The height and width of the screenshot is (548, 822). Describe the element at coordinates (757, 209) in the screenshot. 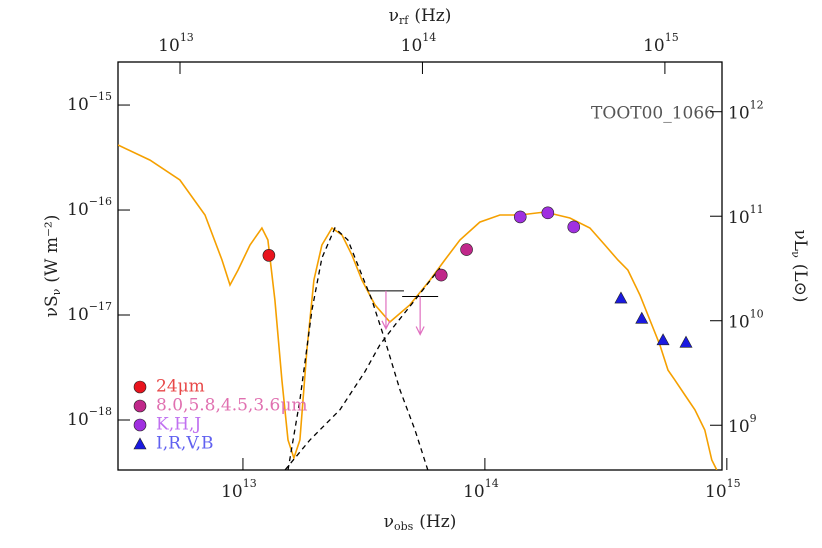

I see `y2-tick-label-exp: 11` at that location.